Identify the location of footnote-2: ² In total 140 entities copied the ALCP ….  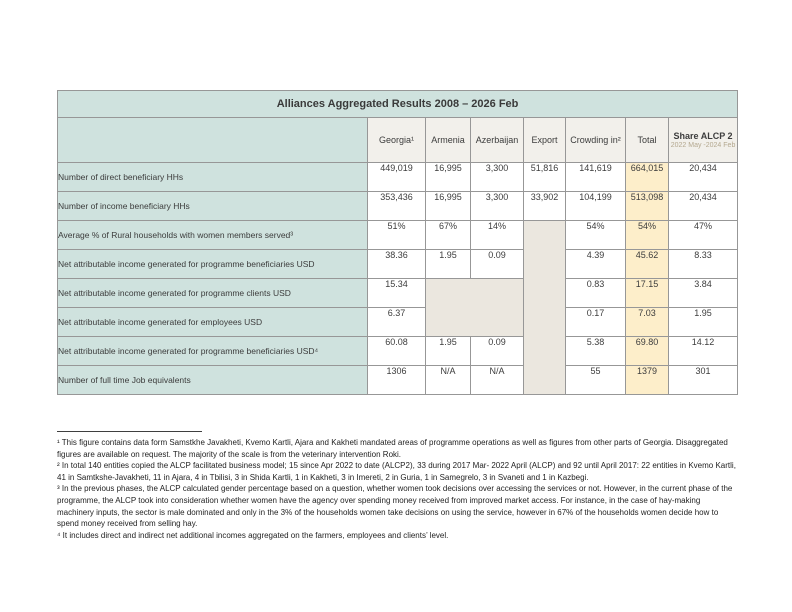
(396, 471).